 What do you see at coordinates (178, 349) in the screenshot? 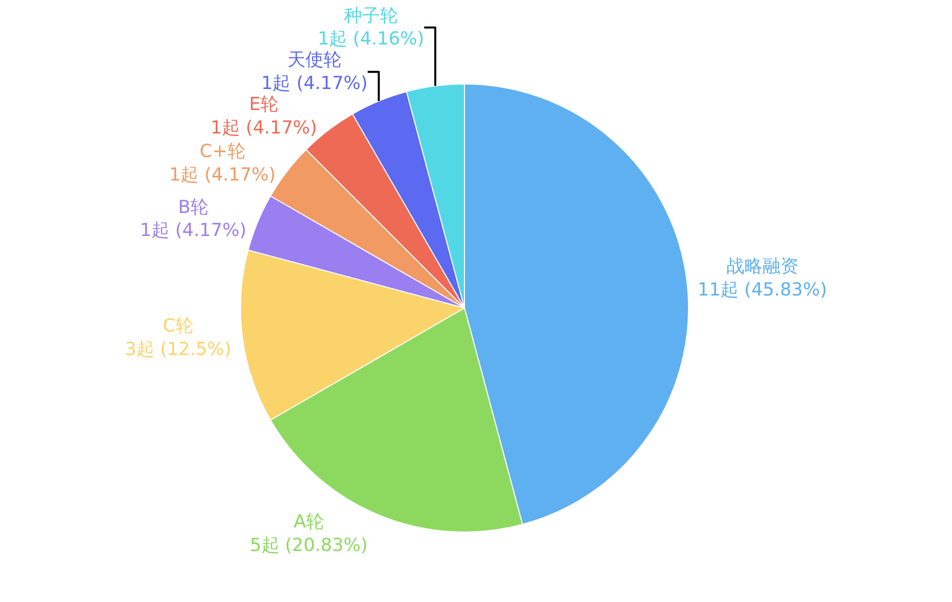
I see `data-label: 3起 (12.5%)` at bounding box center [178, 349].